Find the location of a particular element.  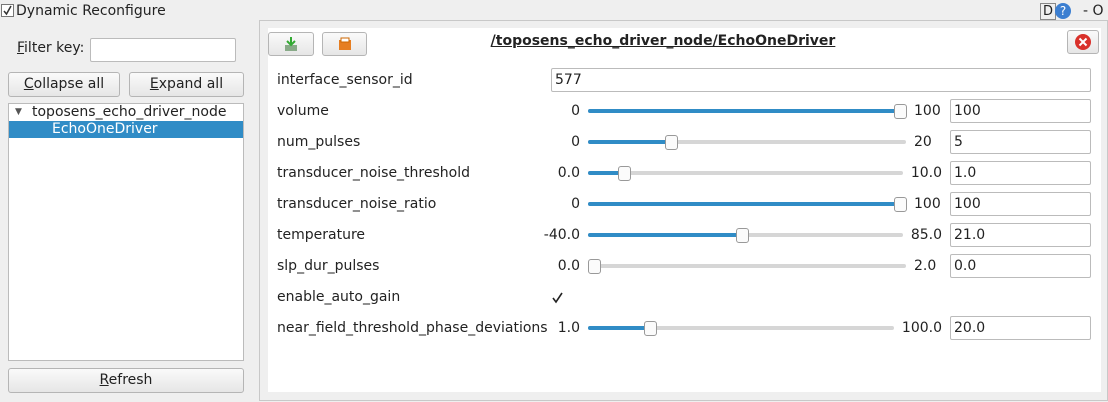

panel-title: /toposens_echo_driver_node/EchoOneDriver is located at coordinates (663, 41).